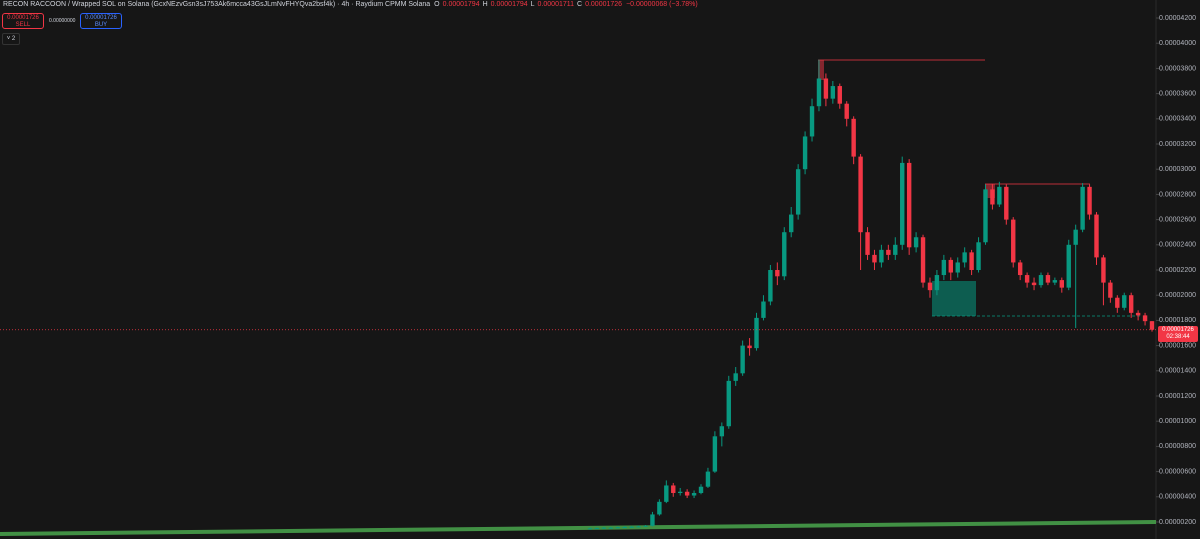  What do you see at coordinates (1177, 93) in the screenshot?
I see `y-tick-label: 0.00003600` at bounding box center [1177, 93].